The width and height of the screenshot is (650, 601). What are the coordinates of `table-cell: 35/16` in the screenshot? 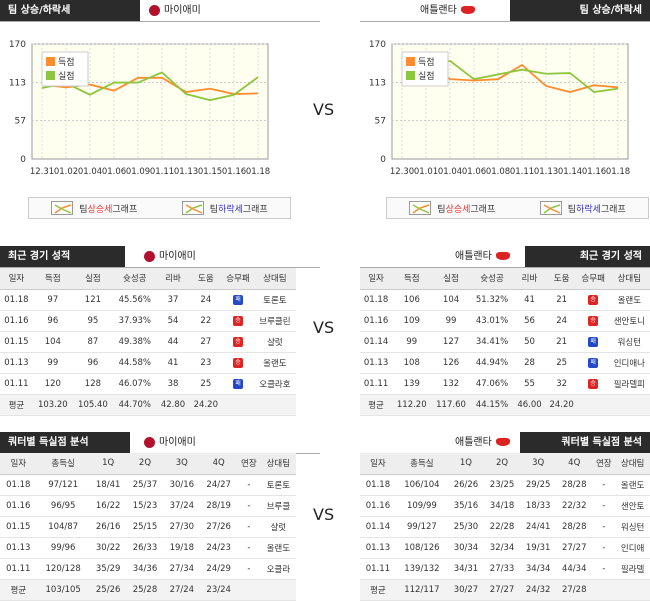 It's located at (465, 506).